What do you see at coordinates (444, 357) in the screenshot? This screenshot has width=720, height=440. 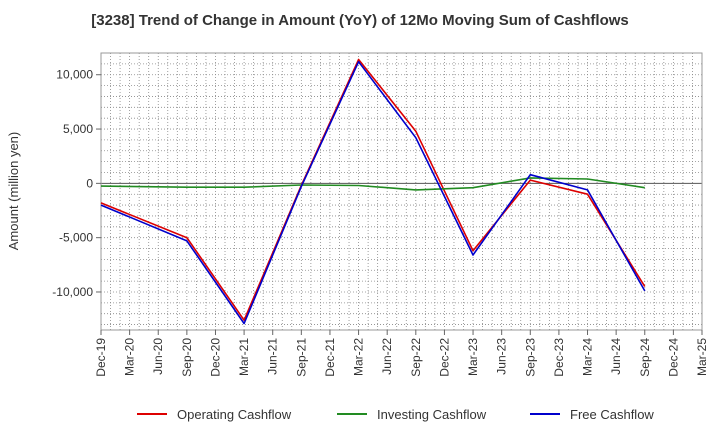 I see `x-tick-label: Dec-22` at bounding box center [444, 357].